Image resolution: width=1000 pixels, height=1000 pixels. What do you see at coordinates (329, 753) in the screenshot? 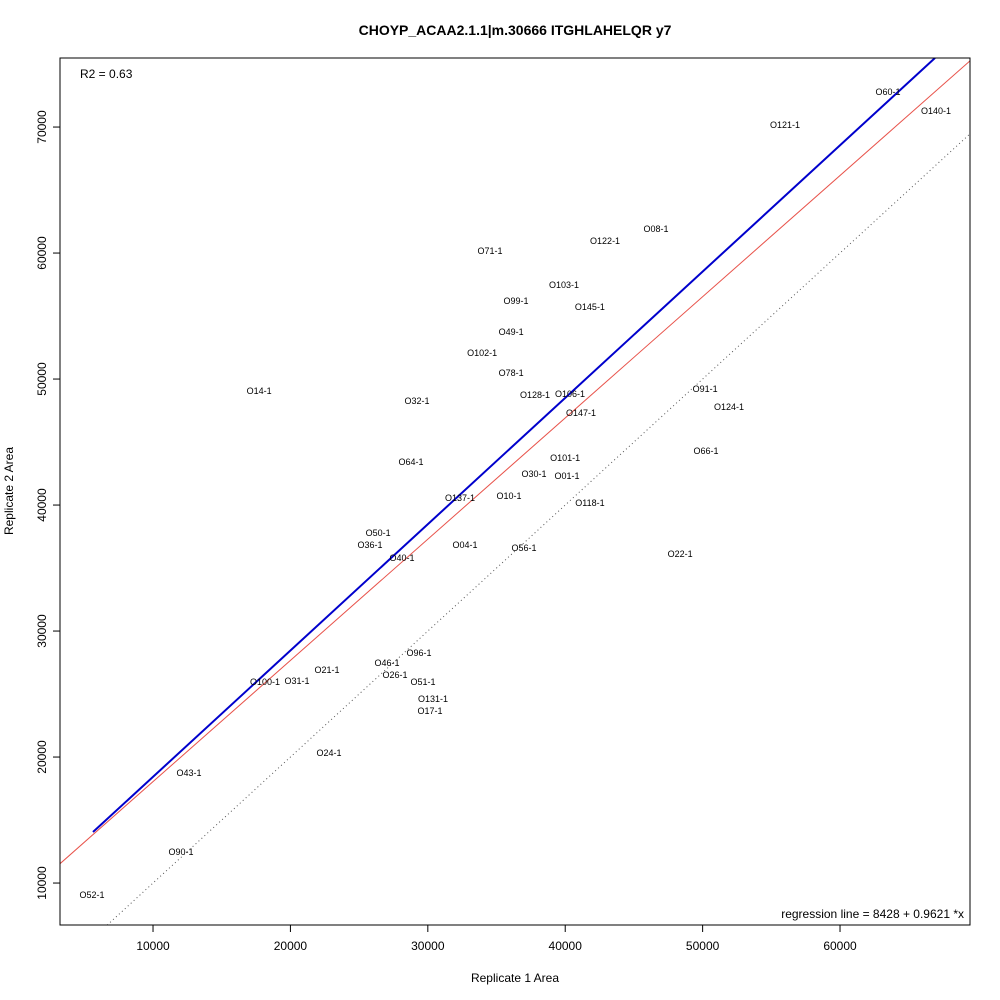
I see `point-label: O24-1` at bounding box center [329, 753].